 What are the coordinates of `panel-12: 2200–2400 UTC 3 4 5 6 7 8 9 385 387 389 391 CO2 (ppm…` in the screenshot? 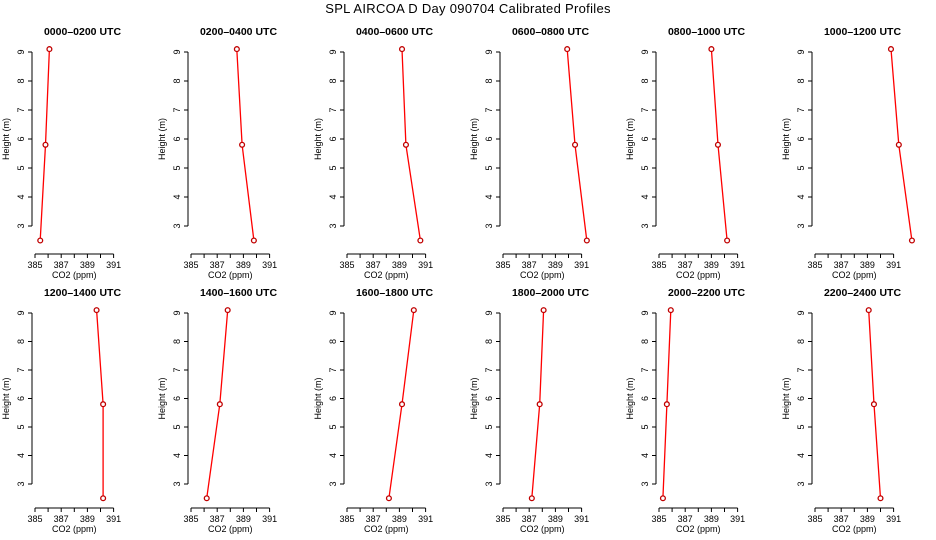 It's located at (841, 410).